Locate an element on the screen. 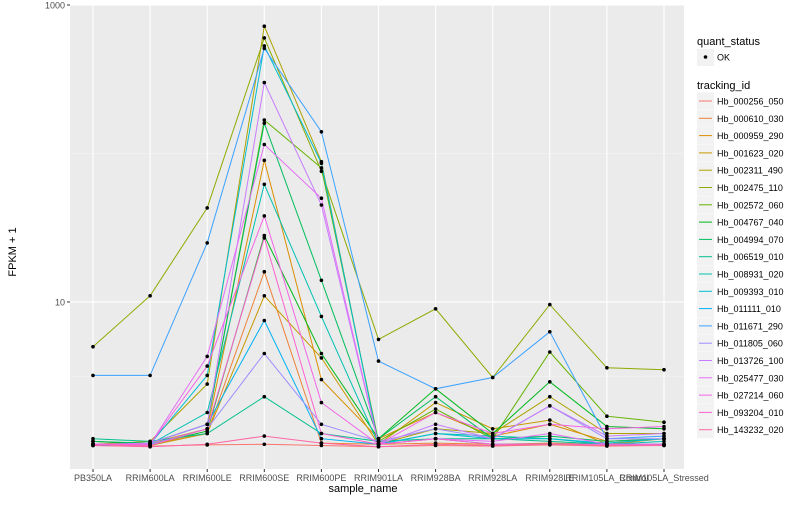 The image size is (800, 505). legend-title-tracking-id: tracking_id is located at coordinates (723, 86).